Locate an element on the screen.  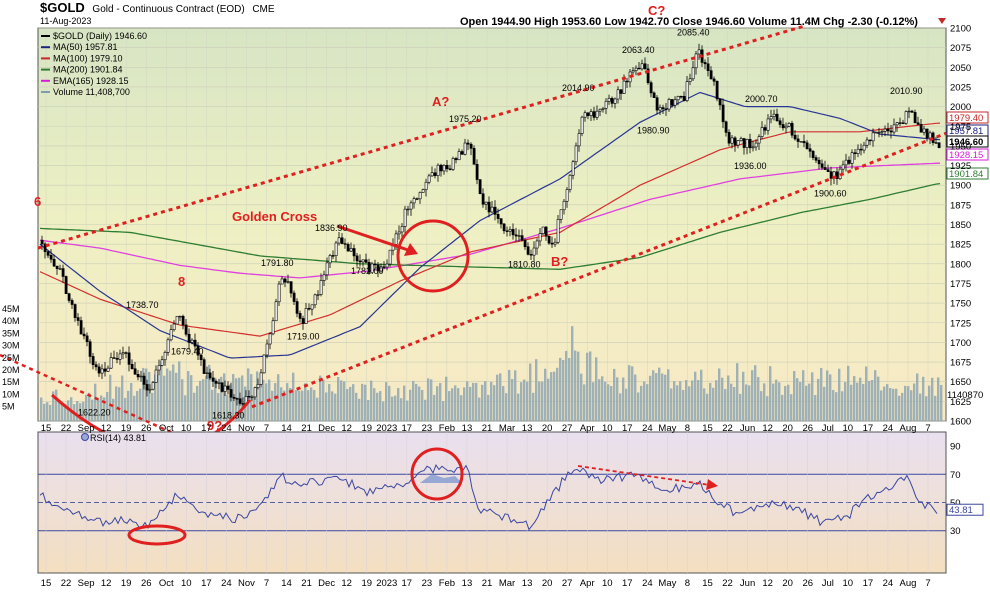
low-label: Low is located at coordinates (615, 22).